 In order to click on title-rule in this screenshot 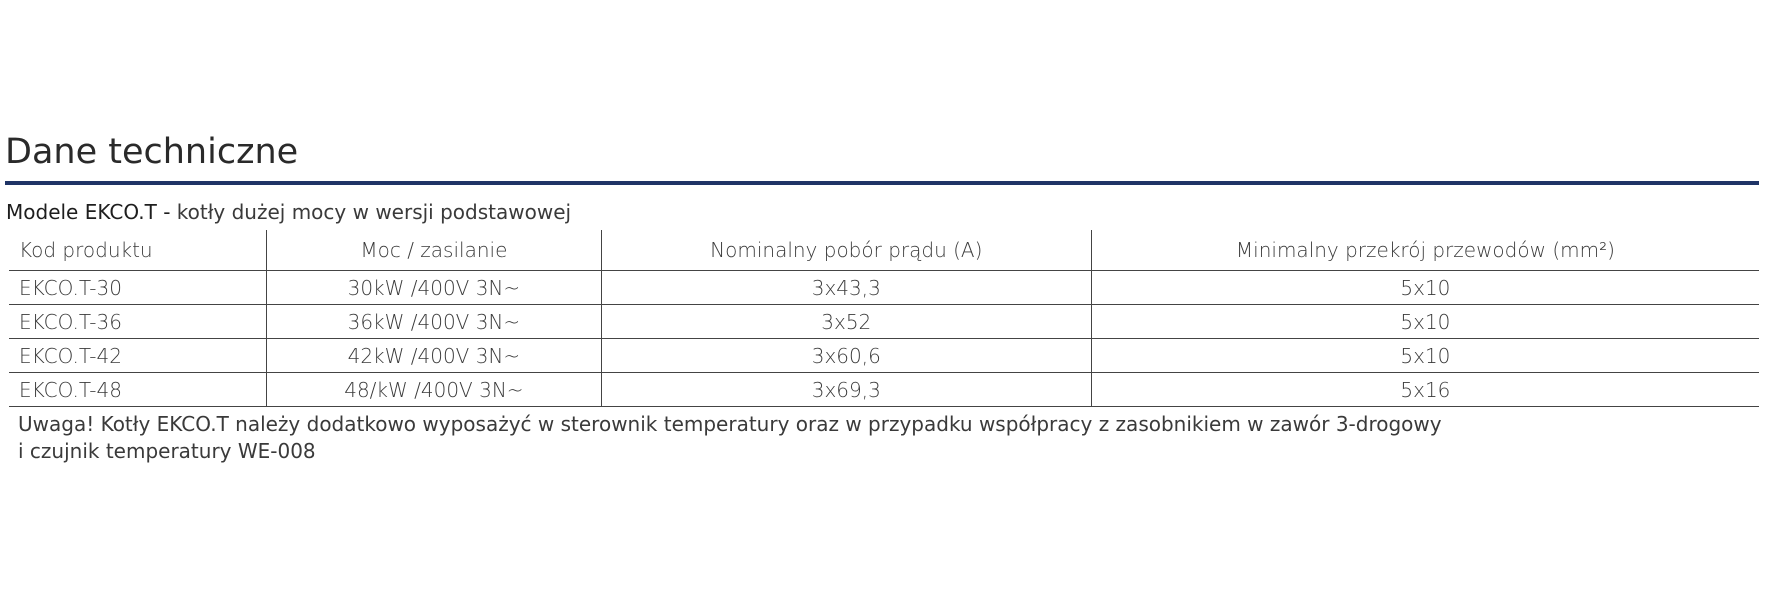, I will do `click(882, 183)`.